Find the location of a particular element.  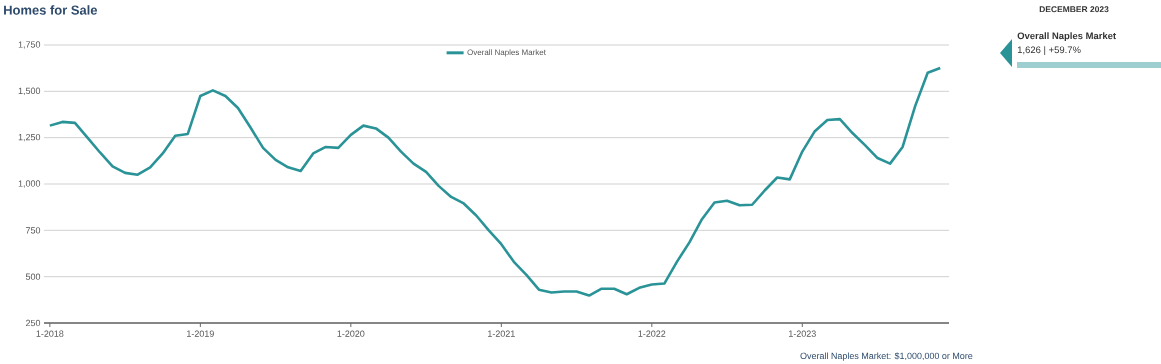

y-tick-label: 1,000 is located at coordinates (29, 184).